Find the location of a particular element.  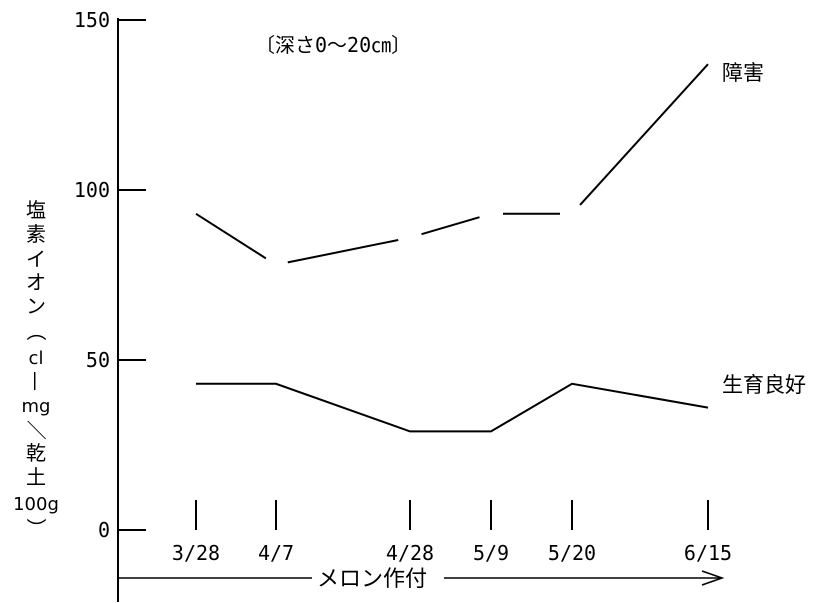

x-tick-label-3: 5/9 is located at coordinates (491, 553).